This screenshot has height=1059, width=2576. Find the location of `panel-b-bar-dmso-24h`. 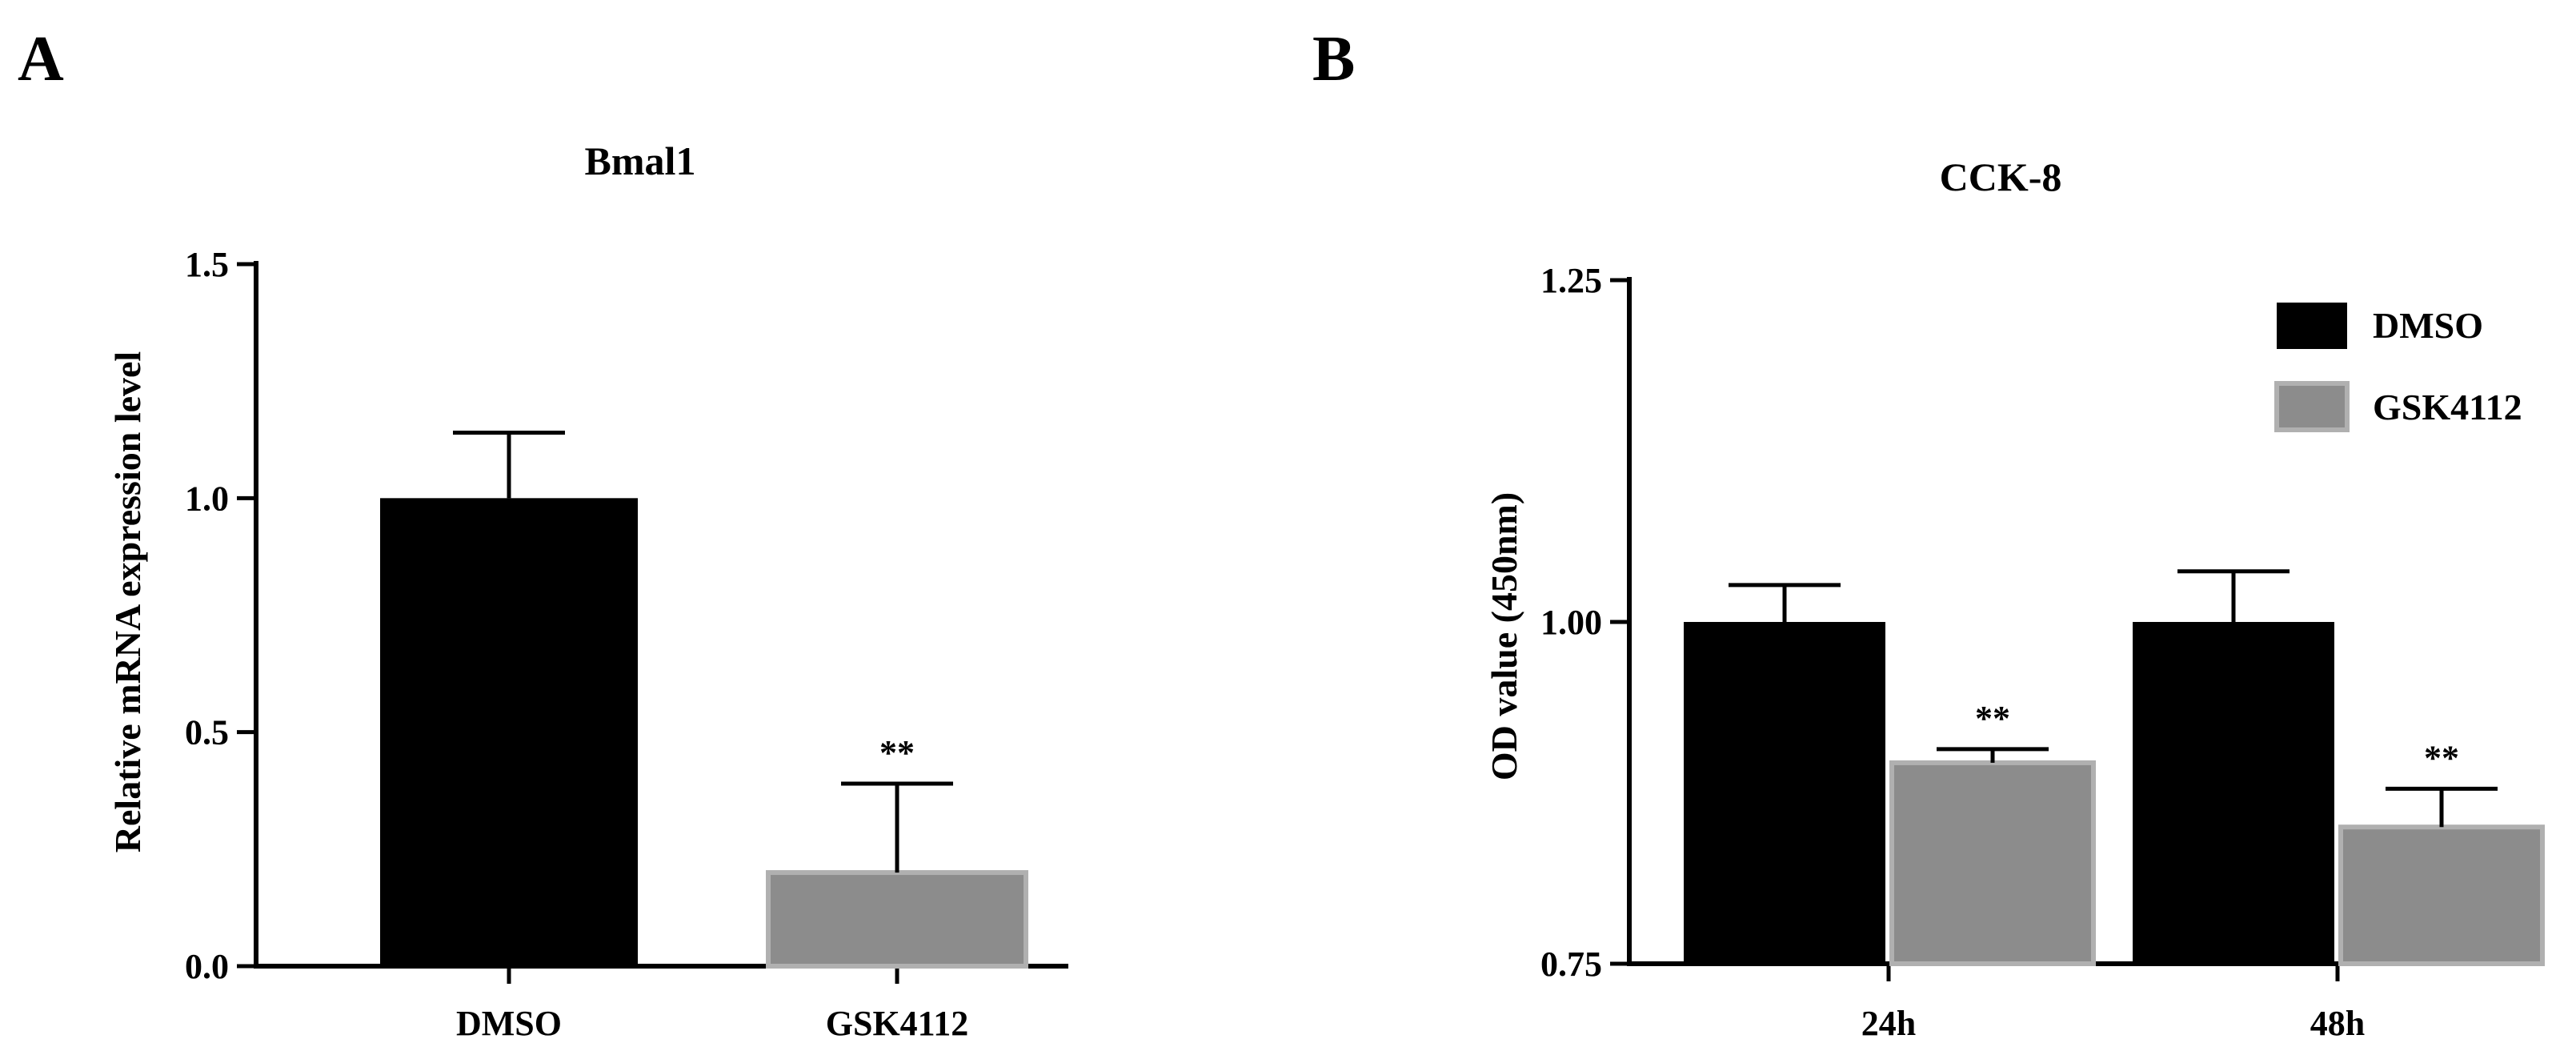

panel-b-bar-dmso-24h is located at coordinates (1784, 793).